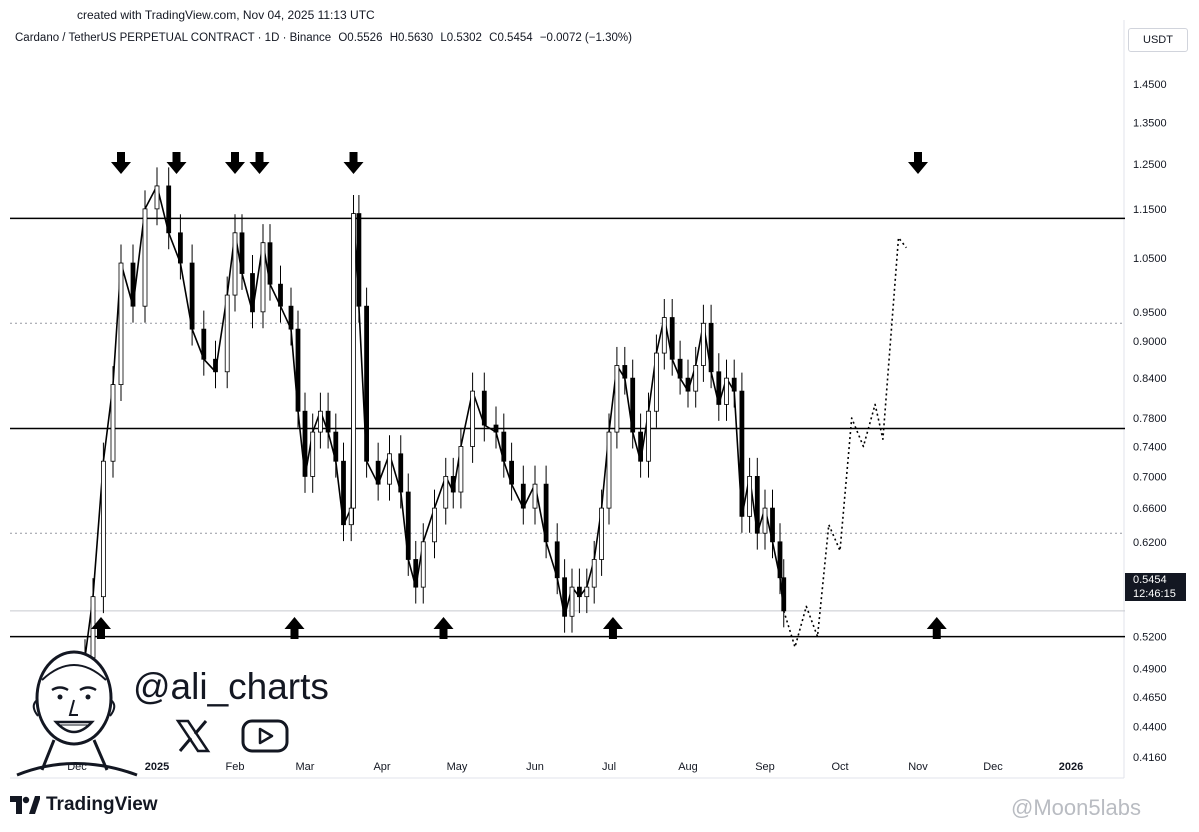  Describe the element at coordinates (1150, 259) in the screenshot. I see `y-tick-label: 1.0500` at that location.